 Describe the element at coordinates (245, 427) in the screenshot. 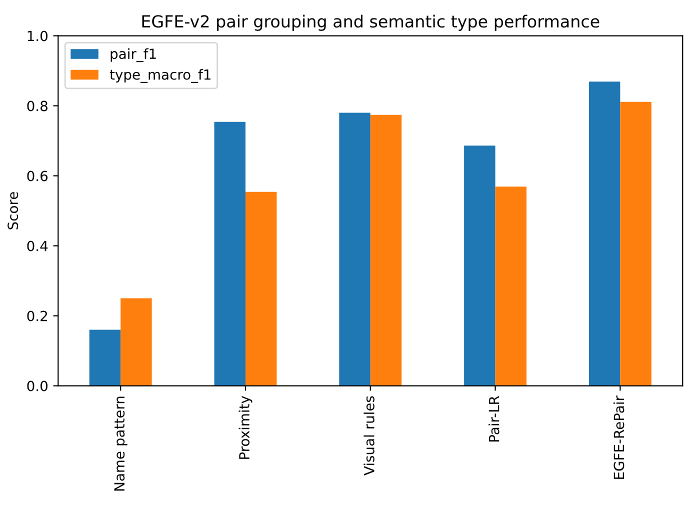

I see `x-tick-label: Proximity` at that location.